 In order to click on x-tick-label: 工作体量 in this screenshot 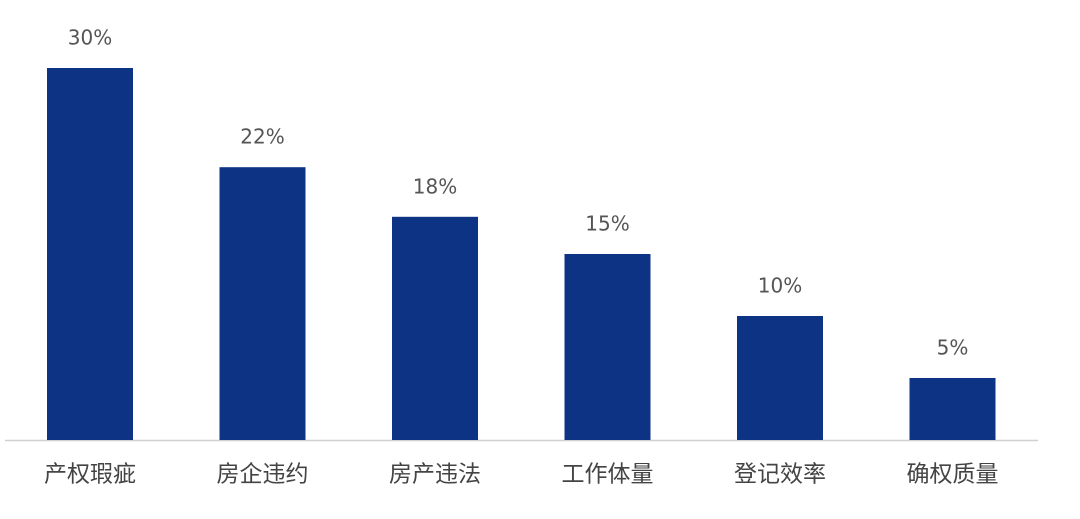, I will do `click(608, 475)`.